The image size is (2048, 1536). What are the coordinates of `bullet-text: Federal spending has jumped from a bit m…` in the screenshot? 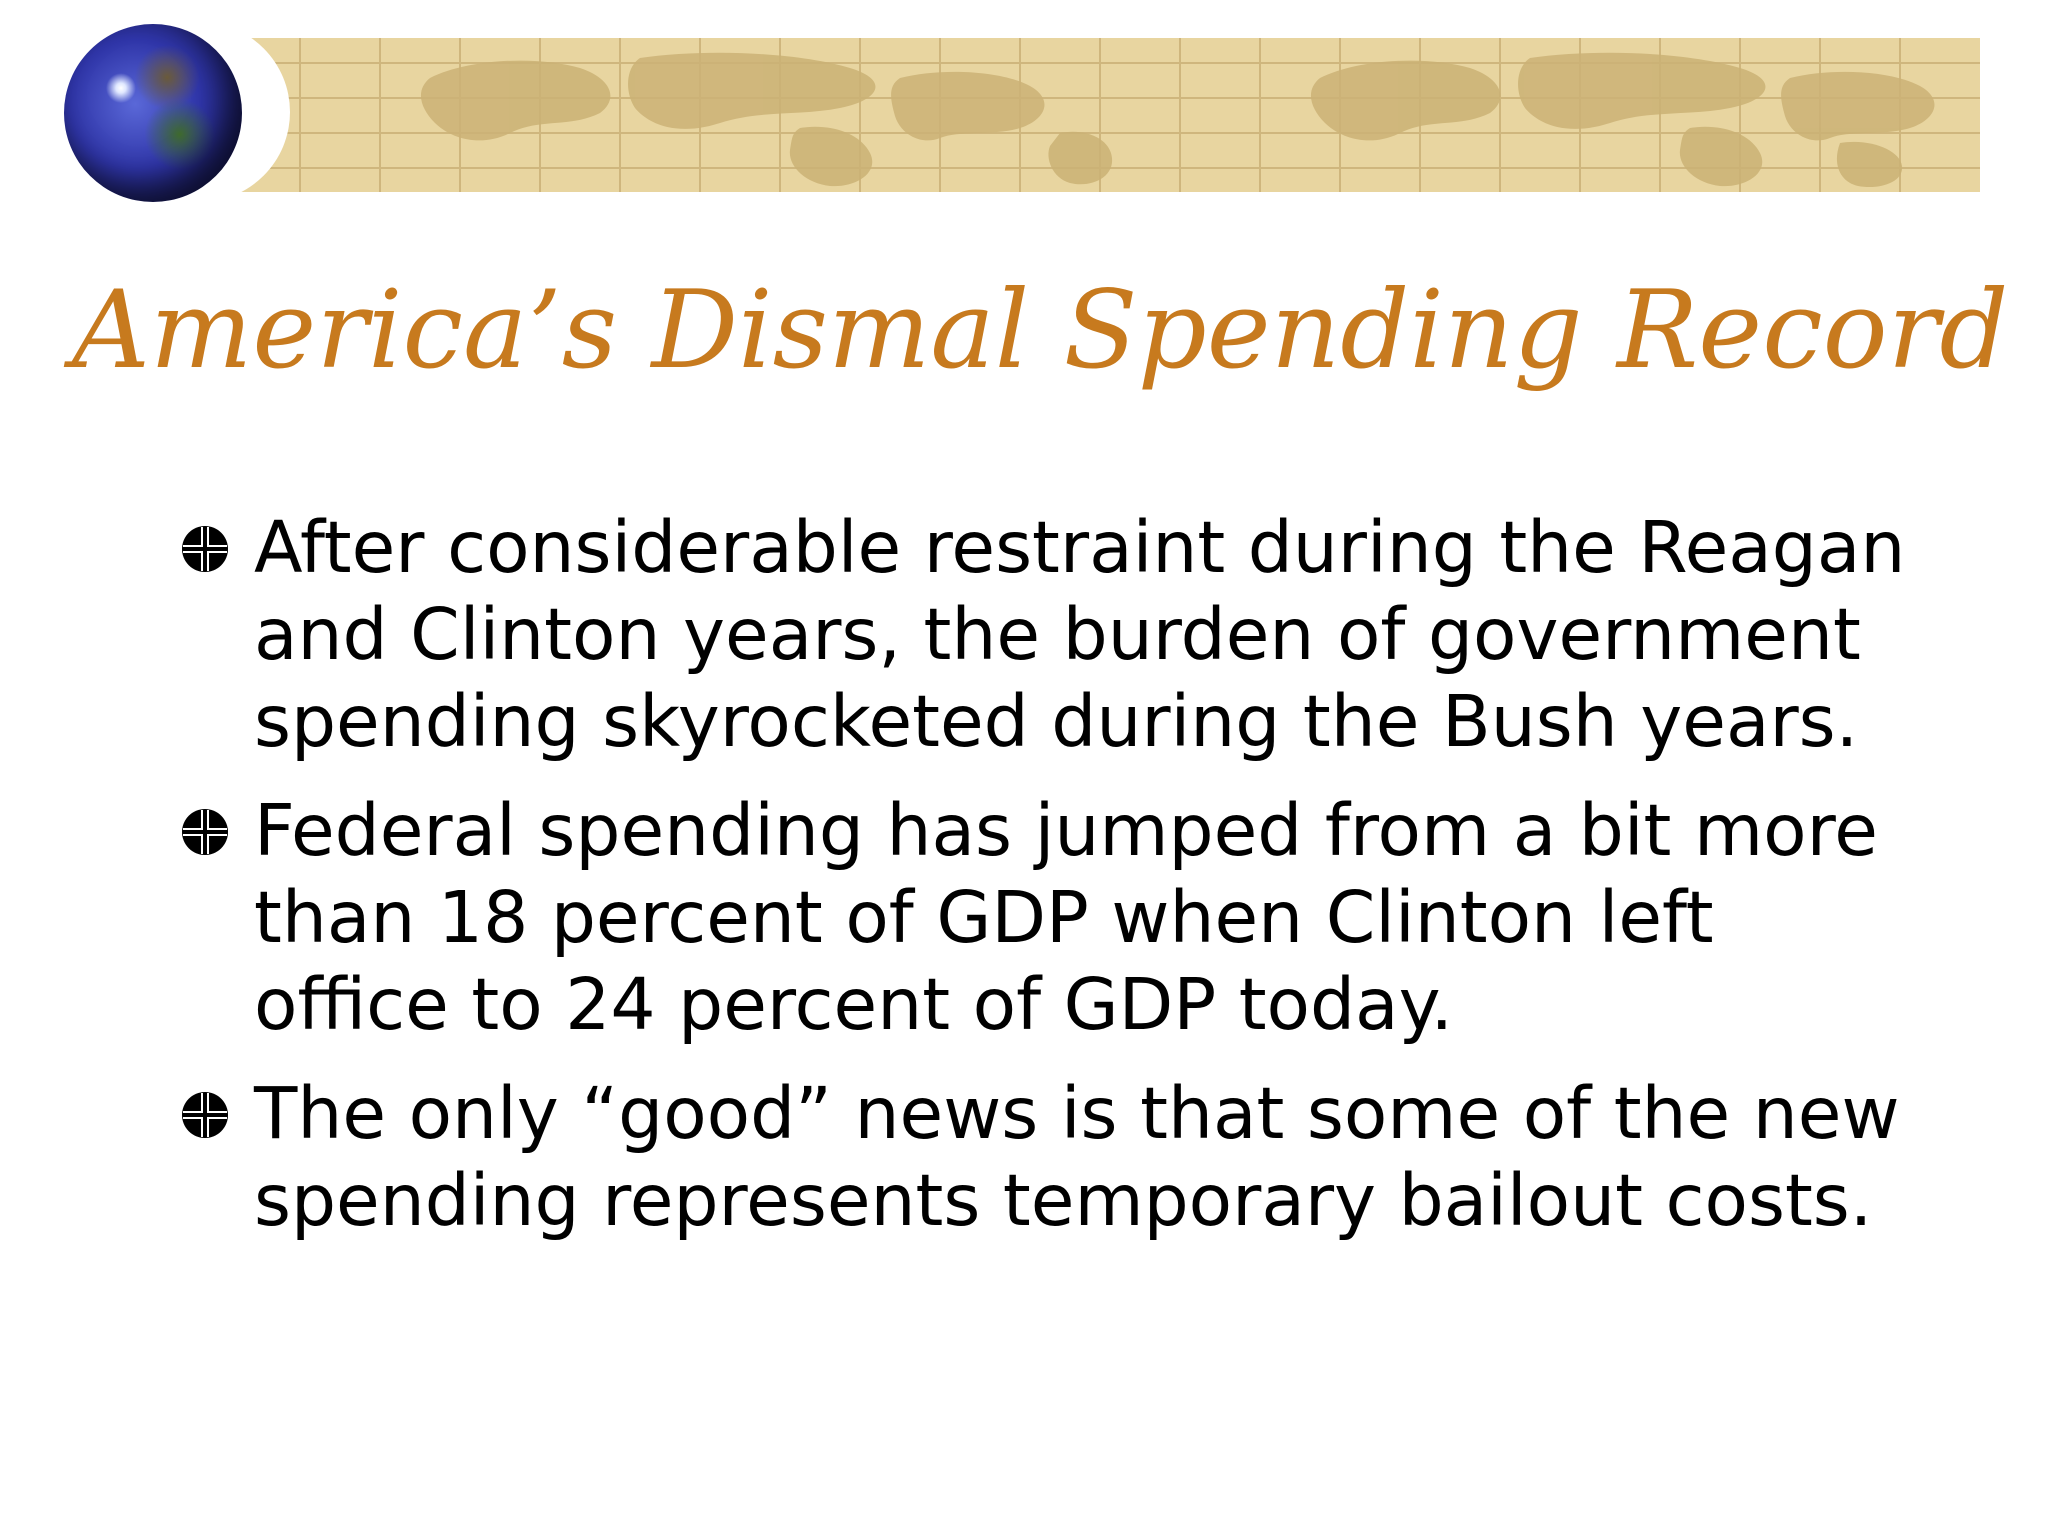 It's located at (1066, 917).